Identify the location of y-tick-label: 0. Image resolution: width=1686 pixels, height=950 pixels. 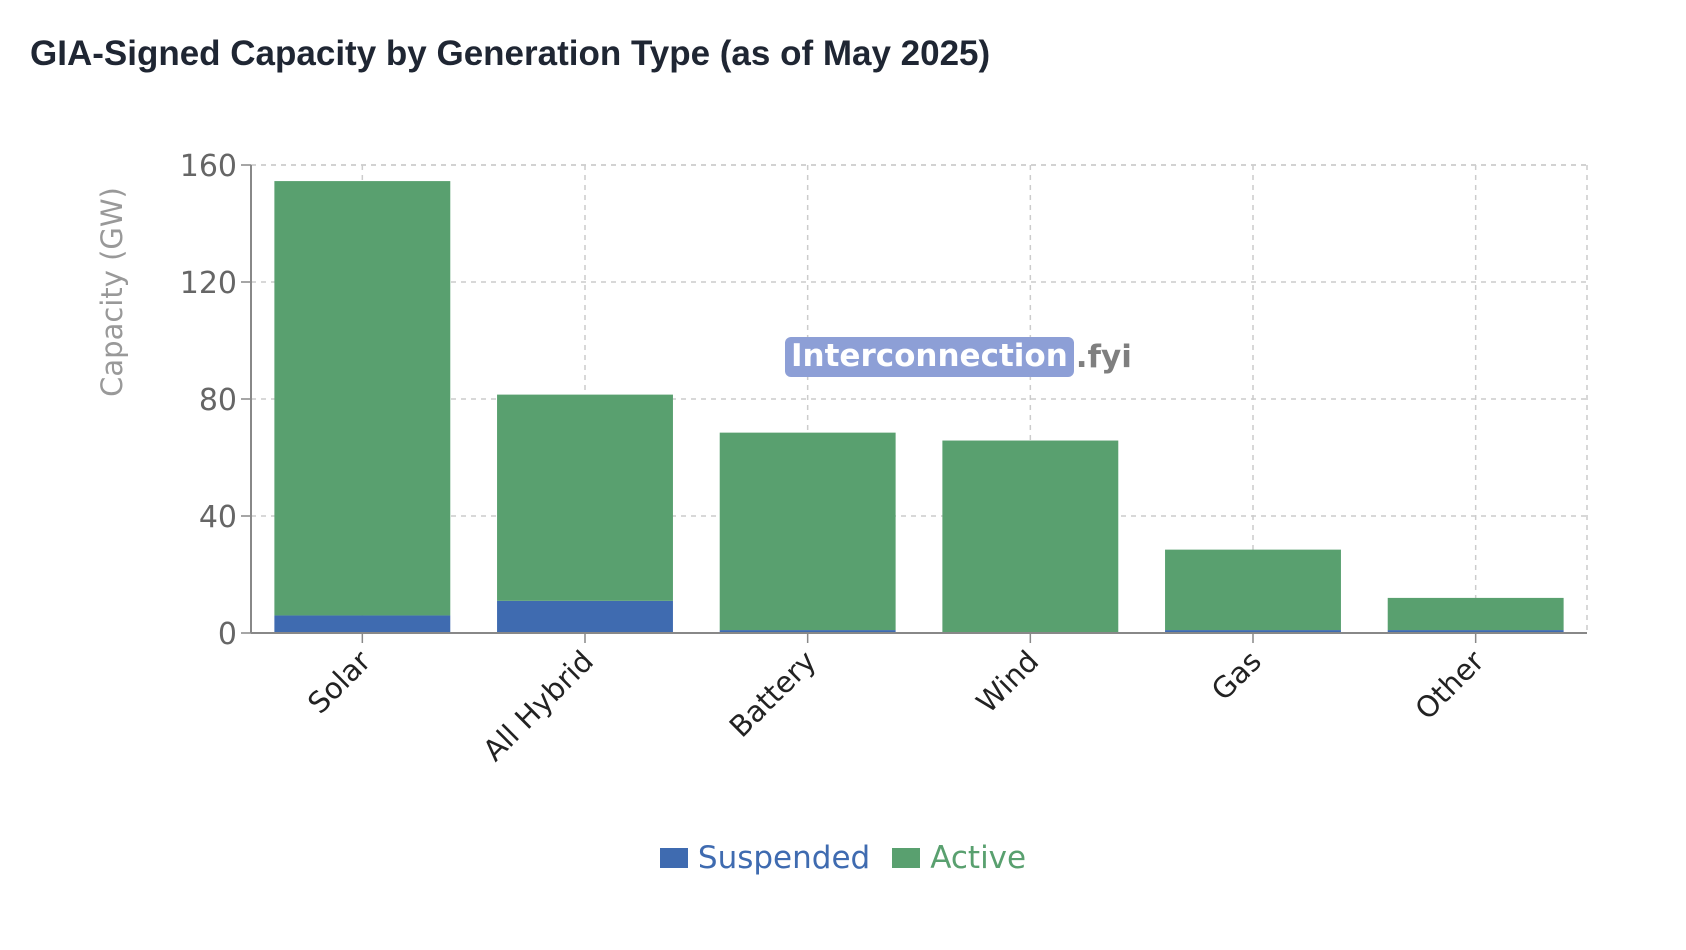
(227, 634).